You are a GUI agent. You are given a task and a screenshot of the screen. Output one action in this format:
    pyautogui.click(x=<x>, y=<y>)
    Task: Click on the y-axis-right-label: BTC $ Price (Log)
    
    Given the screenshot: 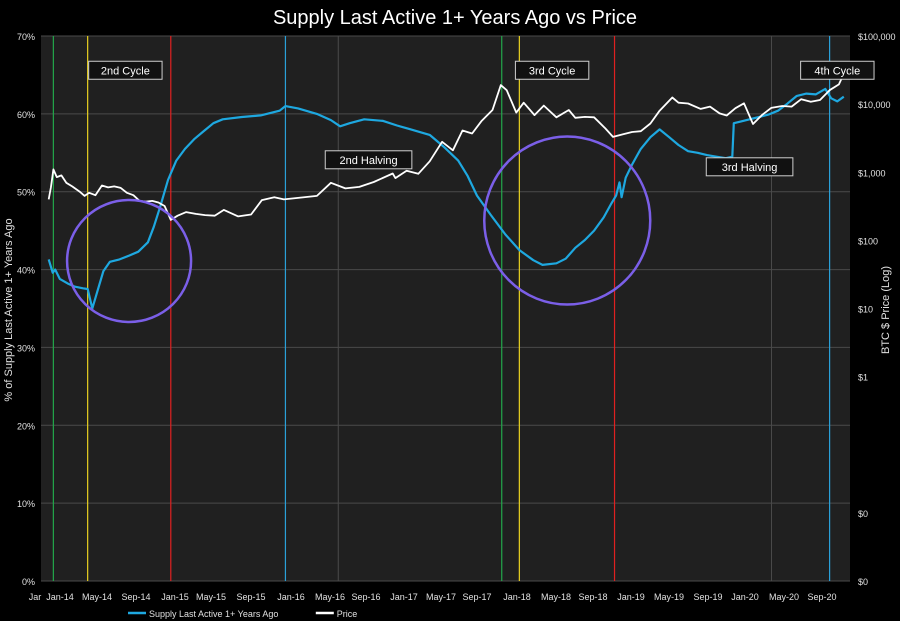 What is the action you would take?
    pyautogui.click(x=886, y=310)
    